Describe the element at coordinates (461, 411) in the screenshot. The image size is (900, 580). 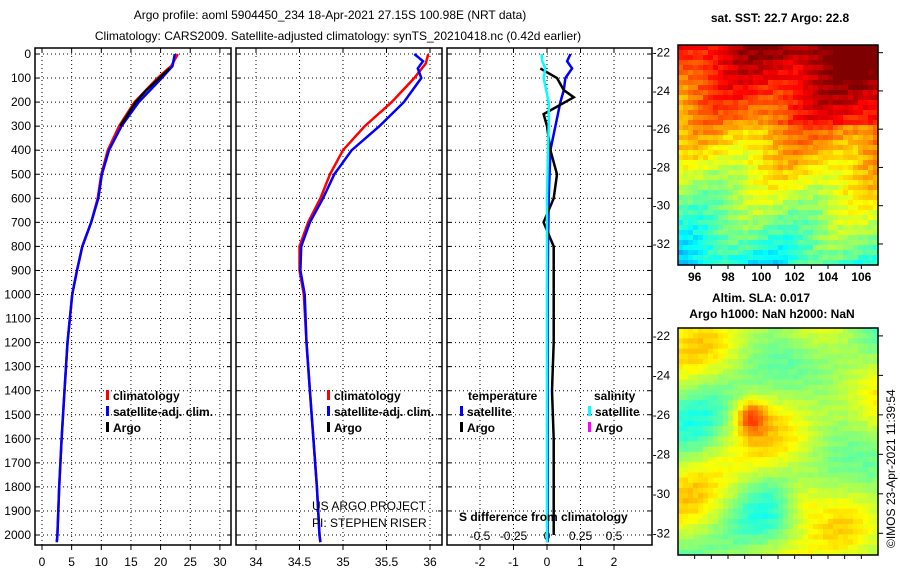
I see `legend-swatch` at that location.